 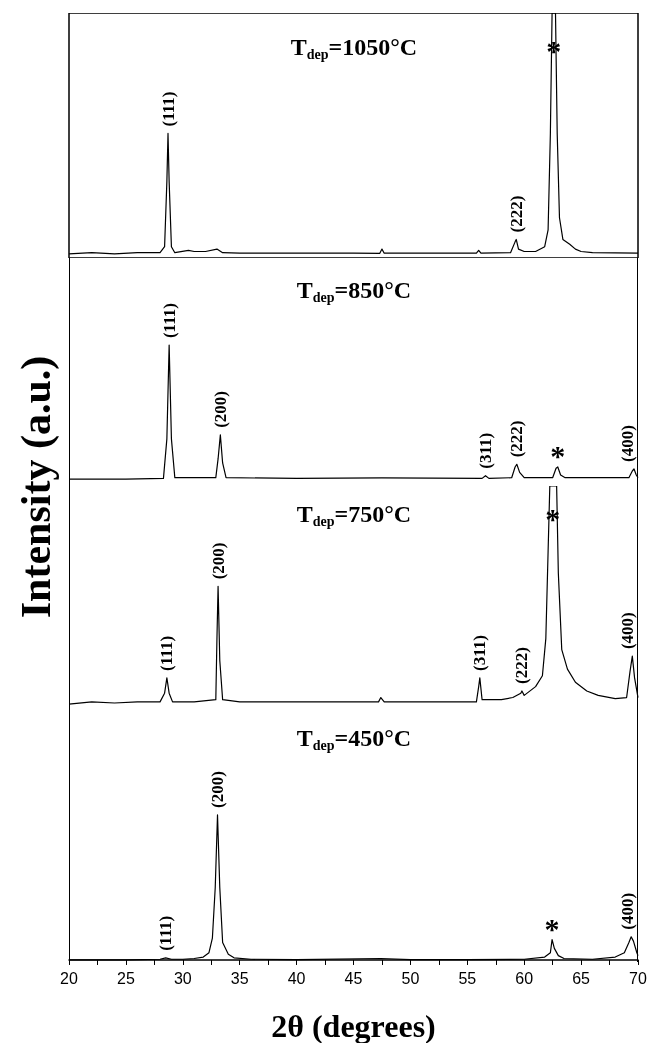 What do you see at coordinates (581, 978) in the screenshot?
I see `x-tick-label: 65` at bounding box center [581, 978].